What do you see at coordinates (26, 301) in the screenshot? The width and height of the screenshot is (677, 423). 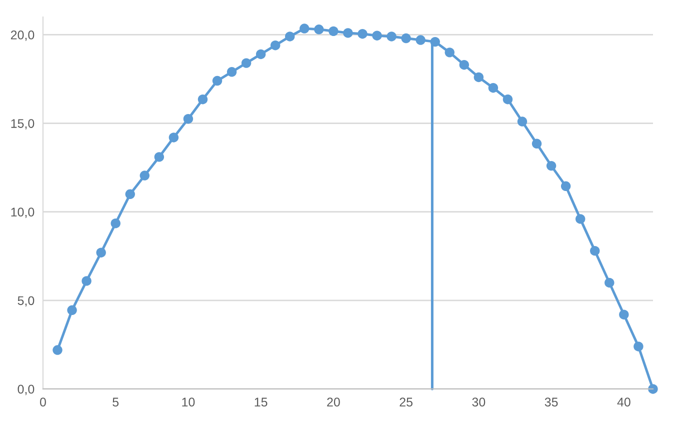 I see `y-tick-label: 5,0` at bounding box center [26, 301].